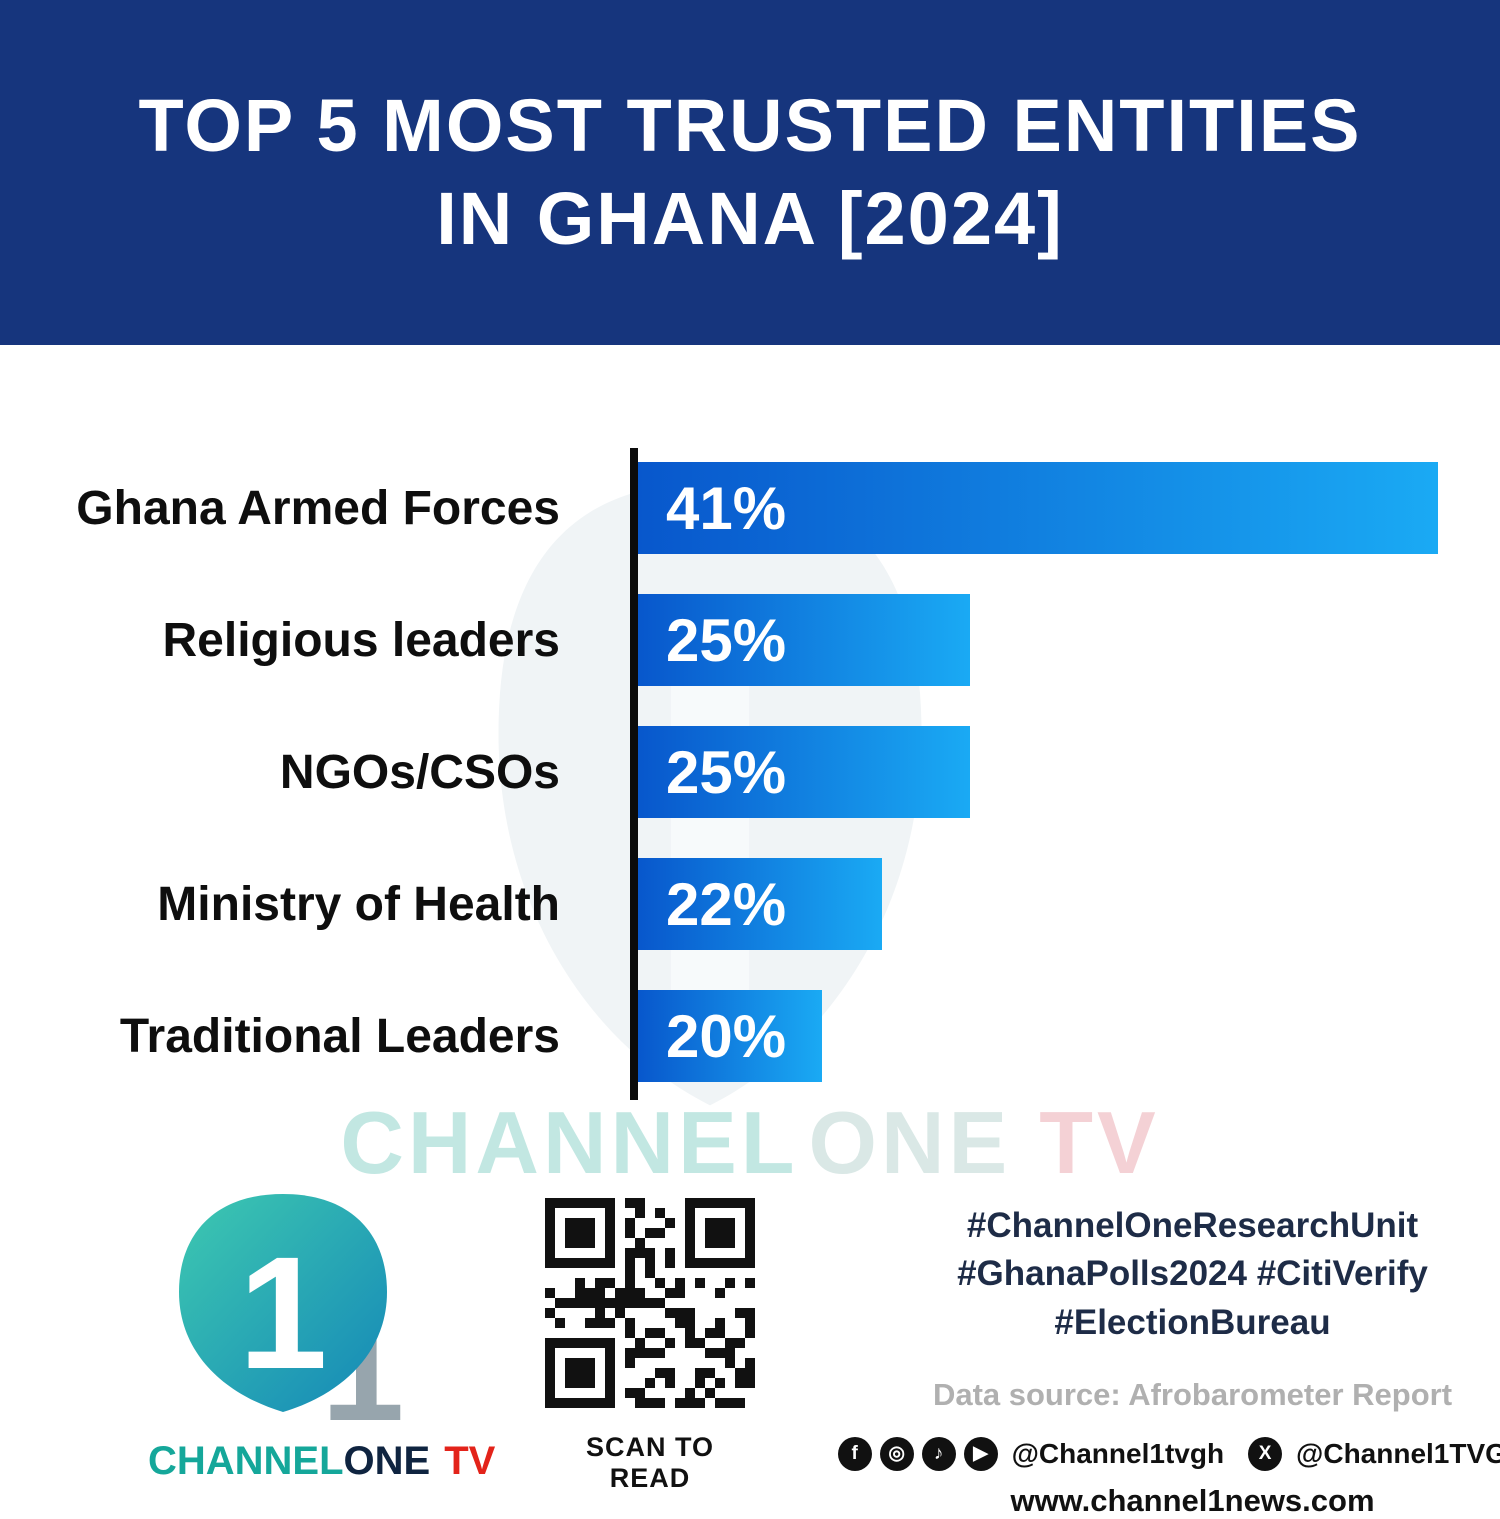 The width and height of the screenshot is (1500, 1519). What do you see at coordinates (854, 1453) in the screenshot?
I see `facebook-icon: f` at bounding box center [854, 1453].